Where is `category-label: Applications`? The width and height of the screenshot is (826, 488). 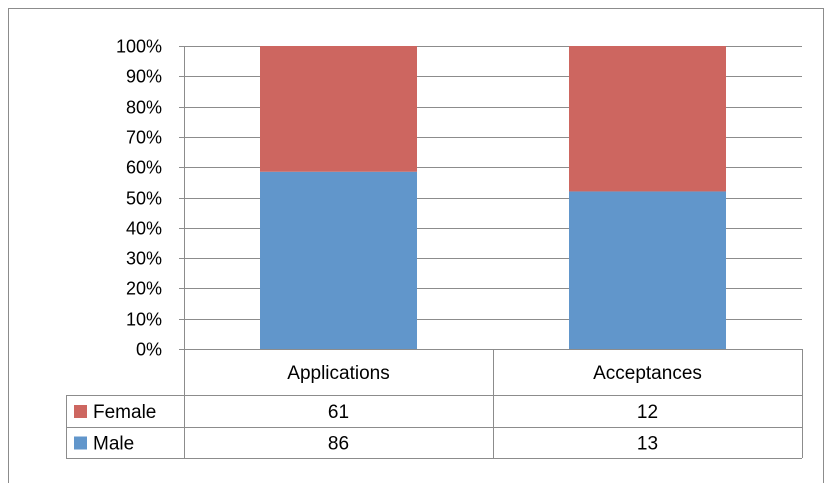
category-label: Applications is located at coordinates (338, 373).